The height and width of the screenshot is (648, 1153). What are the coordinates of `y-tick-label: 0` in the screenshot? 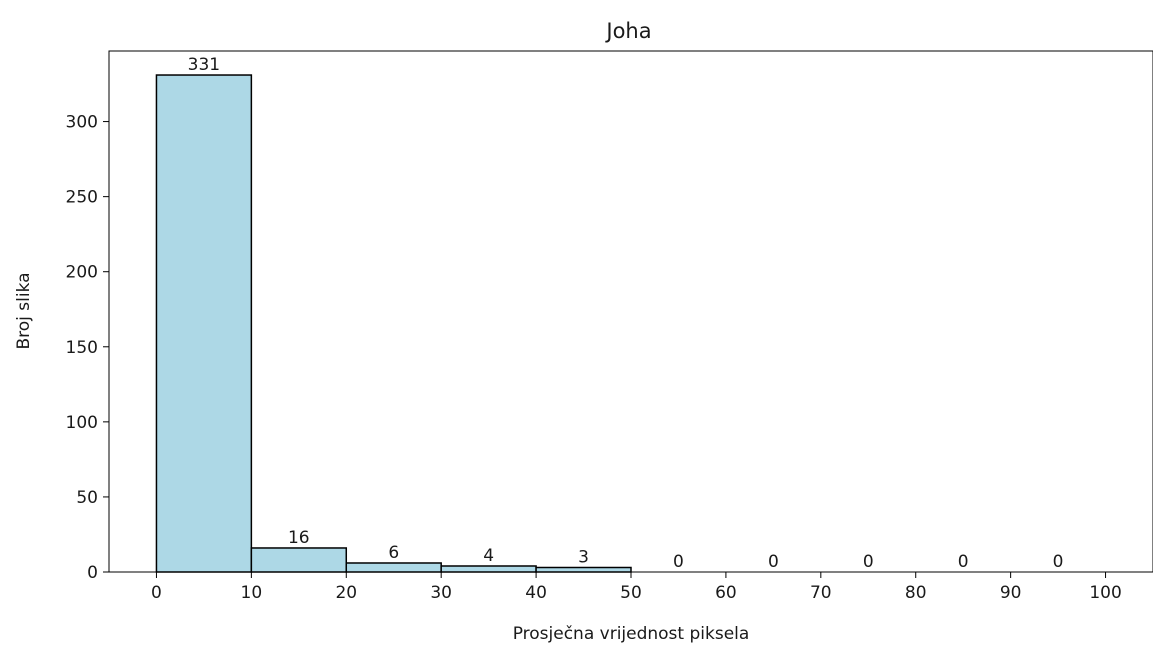 It's located at (92, 573).